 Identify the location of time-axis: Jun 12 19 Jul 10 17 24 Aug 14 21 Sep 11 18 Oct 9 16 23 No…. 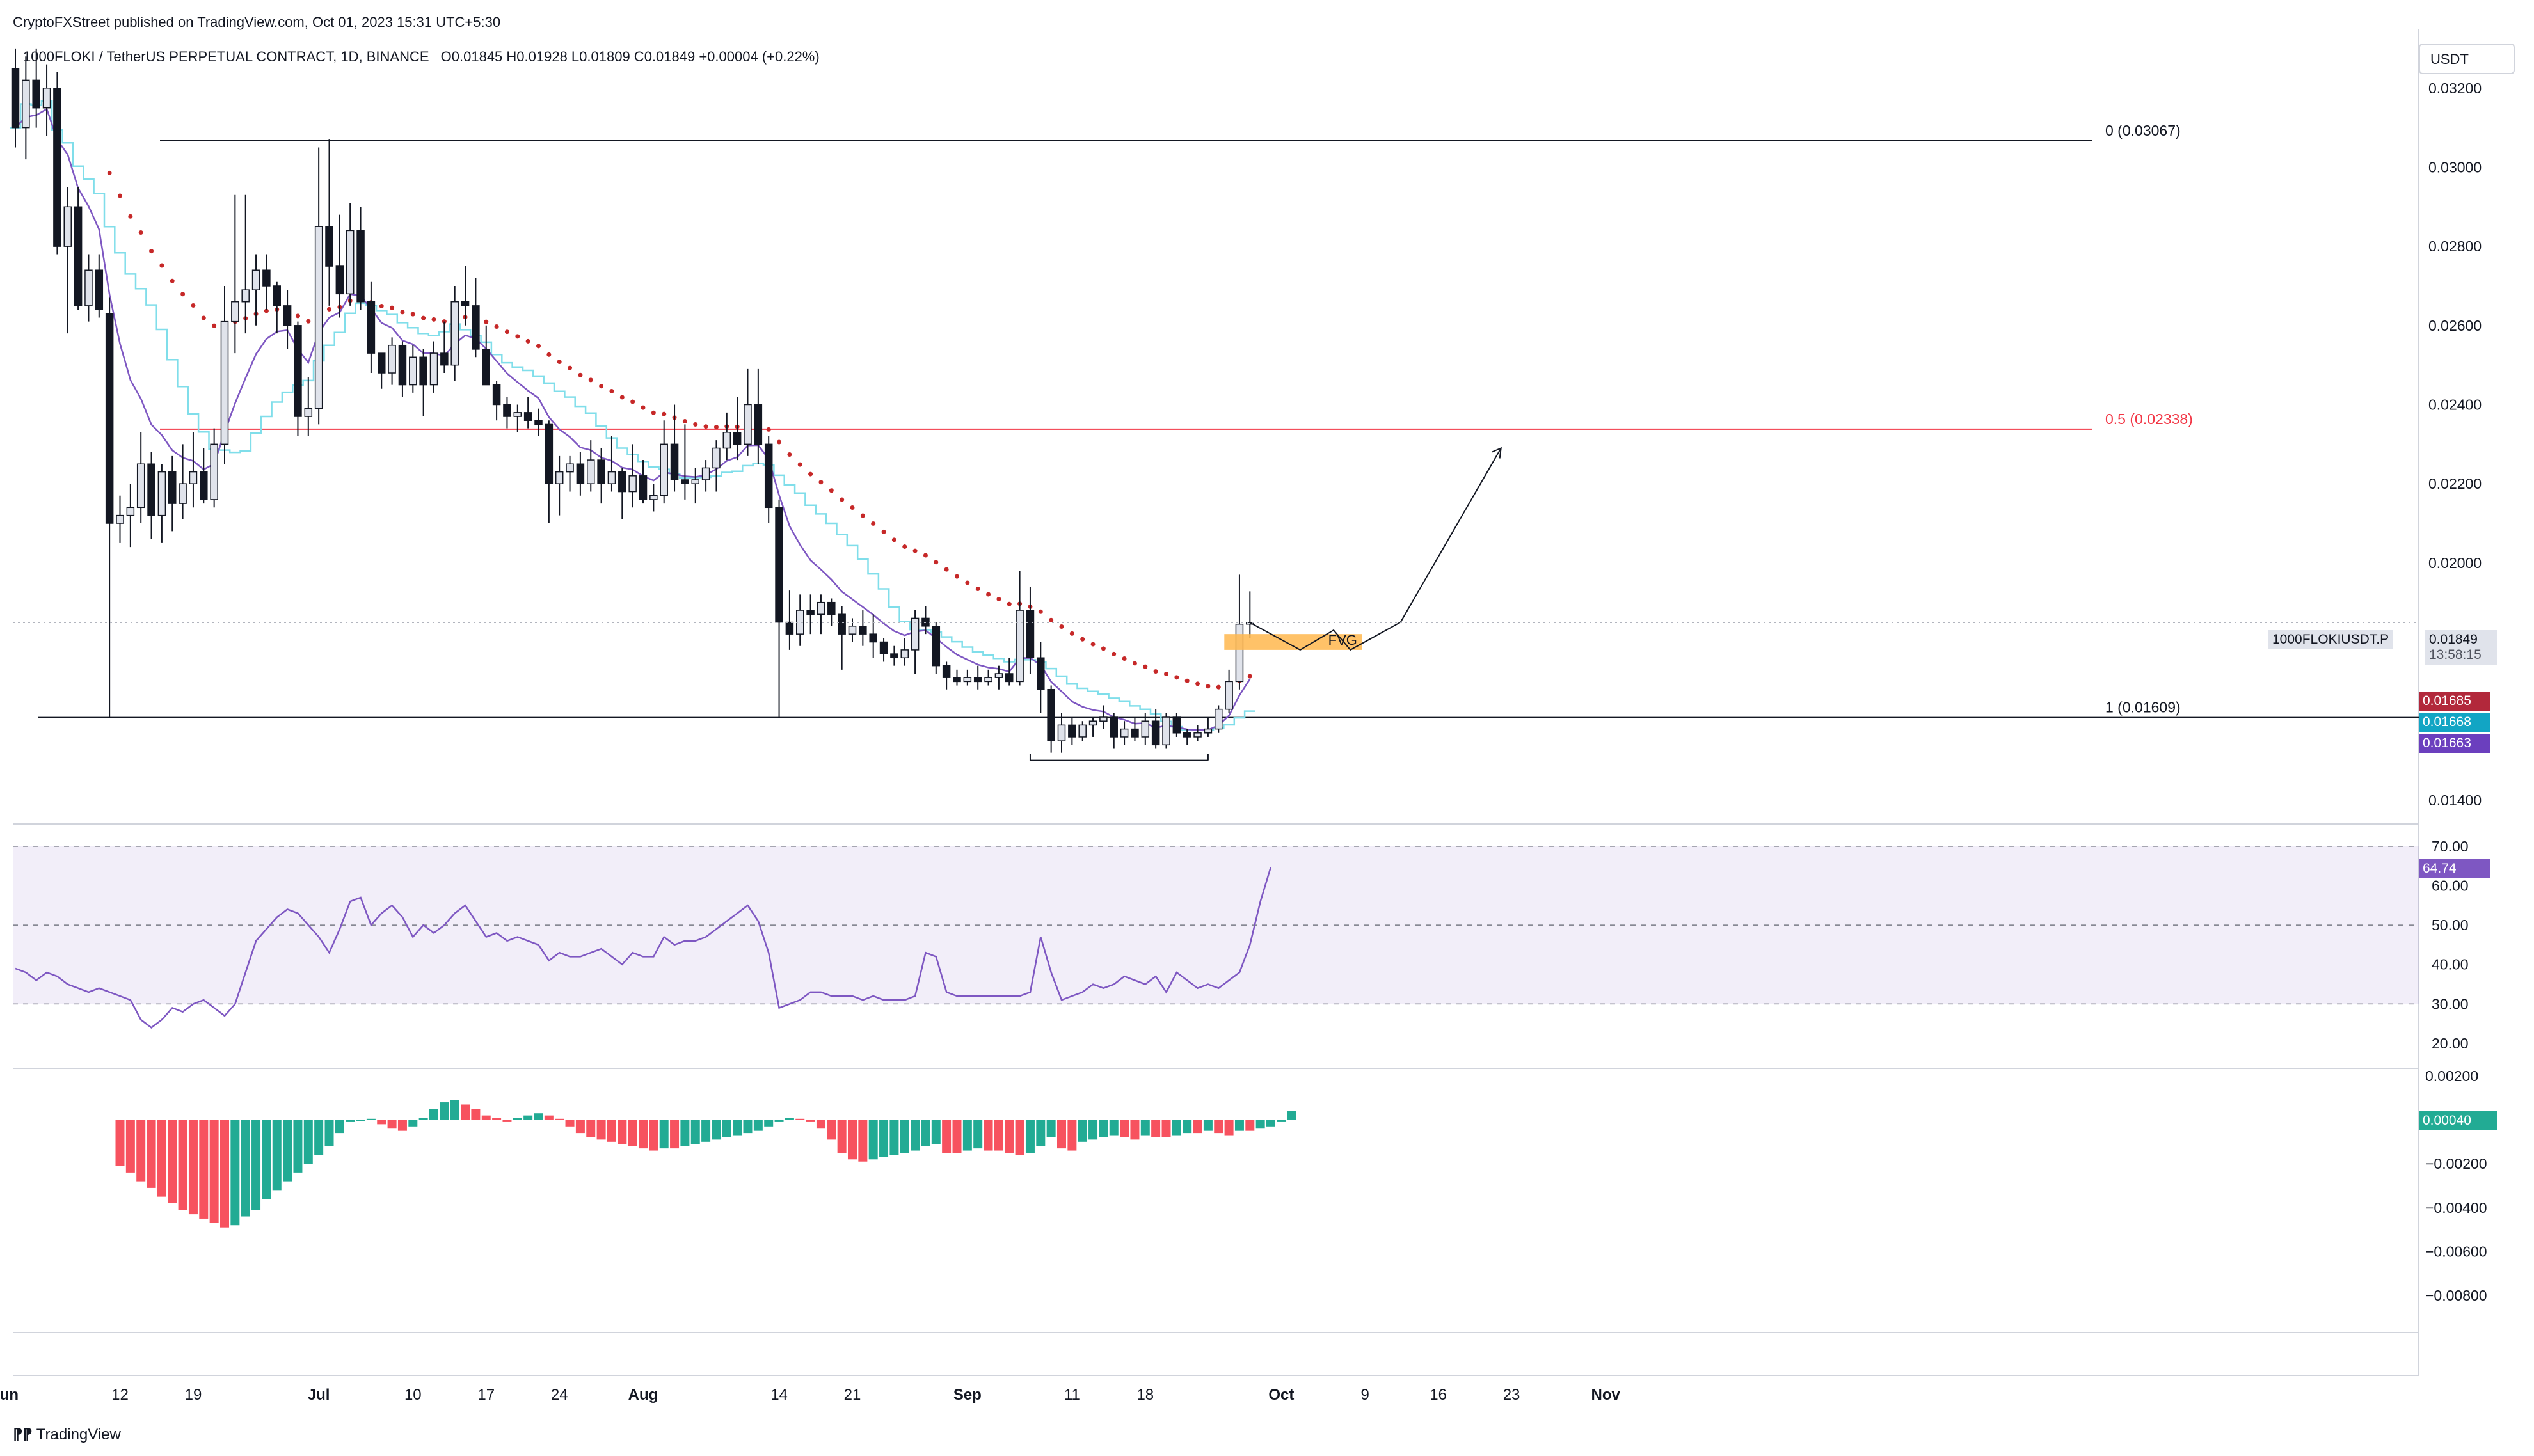
(810, 1395).